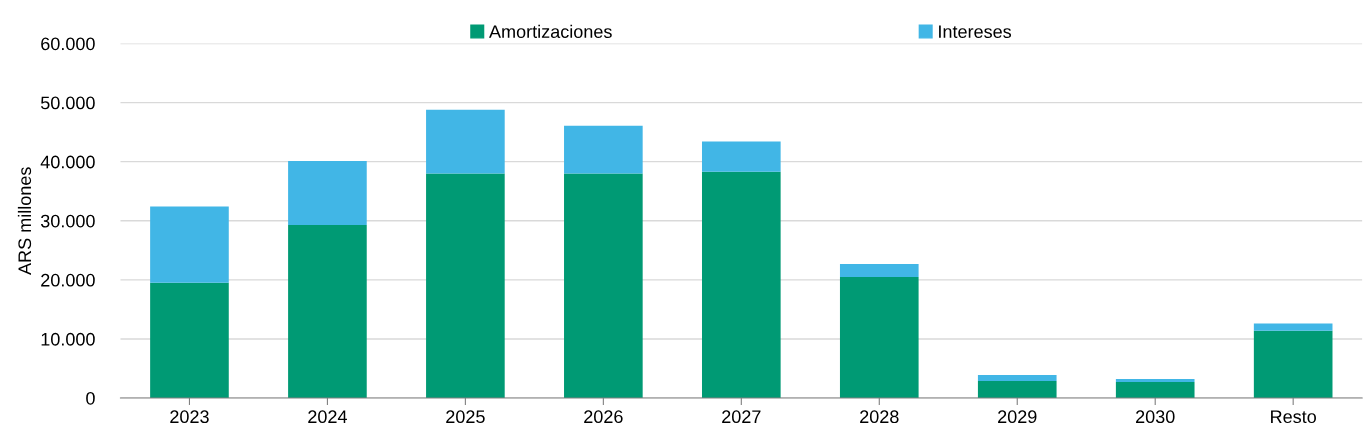  I want to click on x-tick-label: Resto, so click(1293, 417).